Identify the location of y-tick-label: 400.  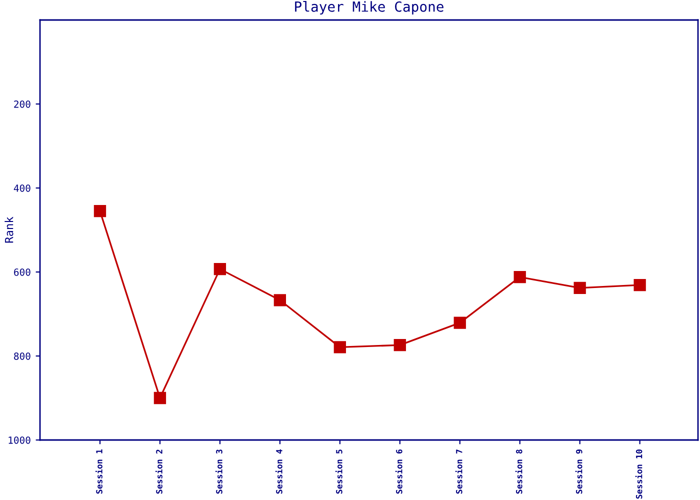
(22, 188).